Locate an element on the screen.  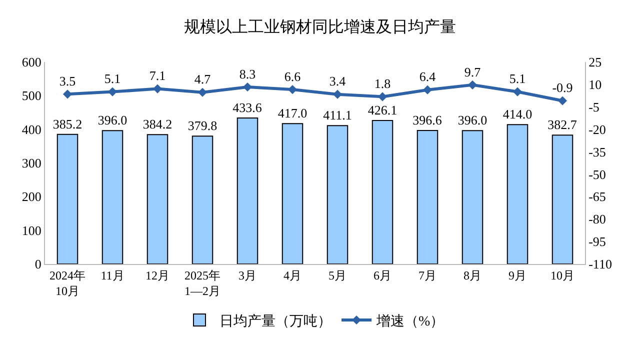
data-label: 6.6 is located at coordinates (293, 76).